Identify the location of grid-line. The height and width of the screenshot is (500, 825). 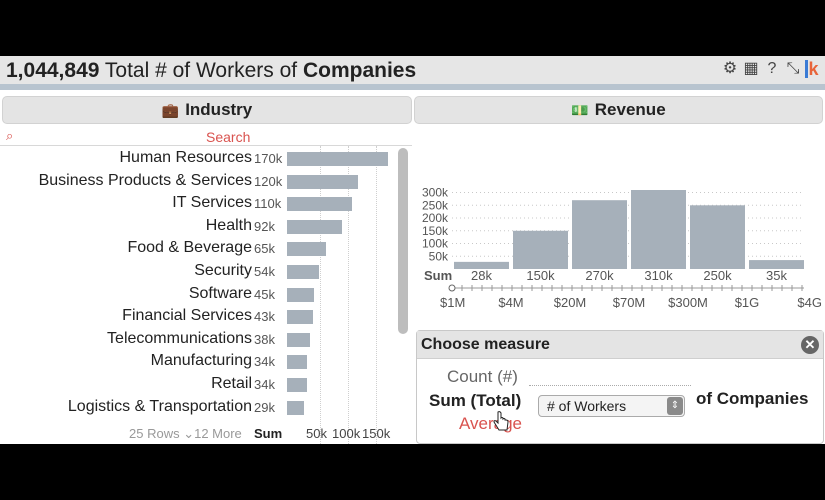
(320, 295).